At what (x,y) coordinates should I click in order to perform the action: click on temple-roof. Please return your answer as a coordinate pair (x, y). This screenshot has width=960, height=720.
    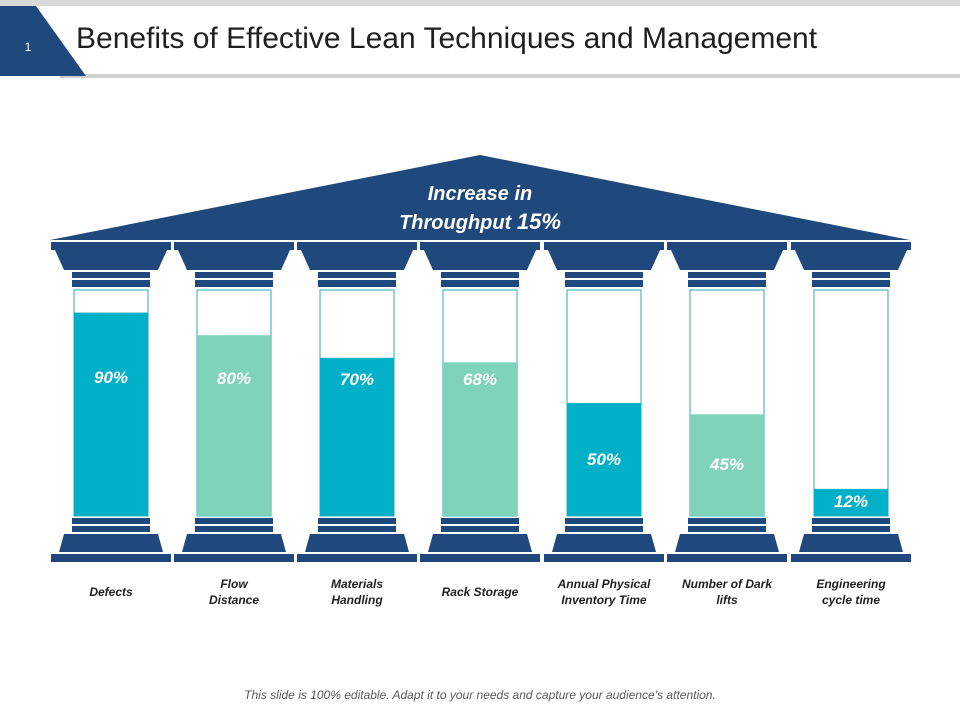
    Looking at the image, I should click on (480, 197).